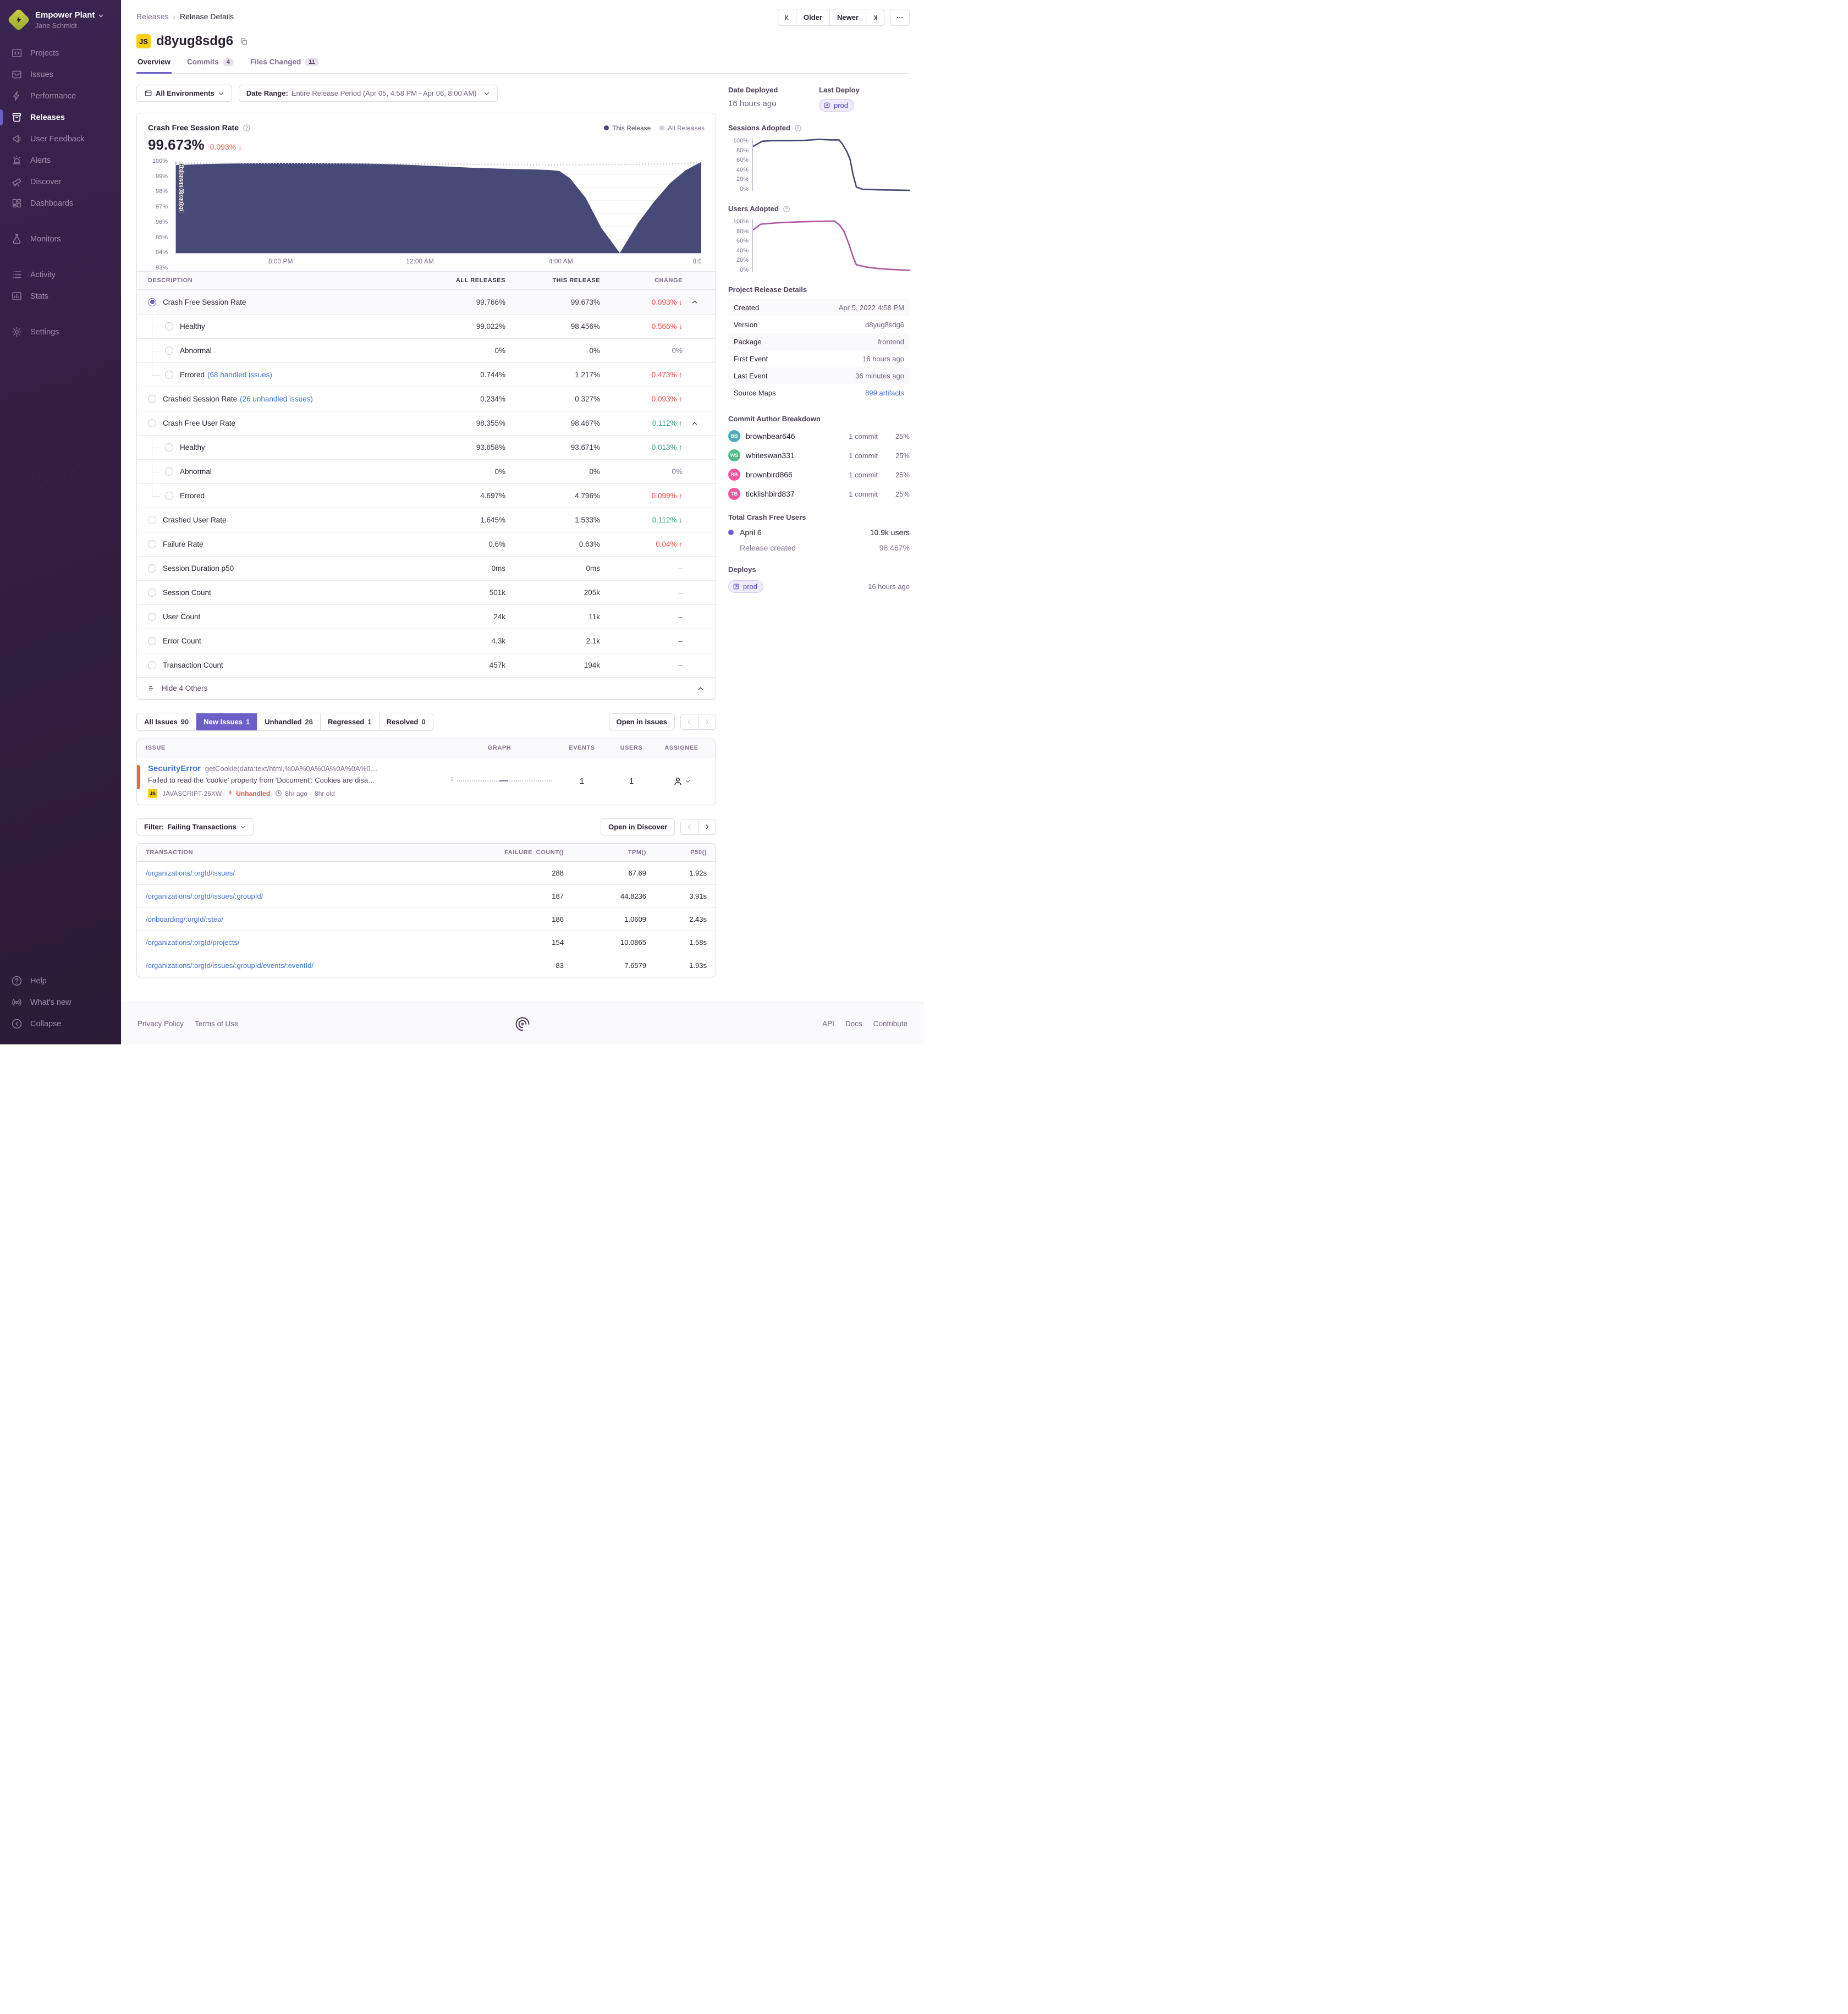  Describe the element at coordinates (426, 520) in the screenshot. I see `metric-row-crashed-user-rate: Crashed User Rate 1.645% 1.533% 0.112% ↓` at that location.